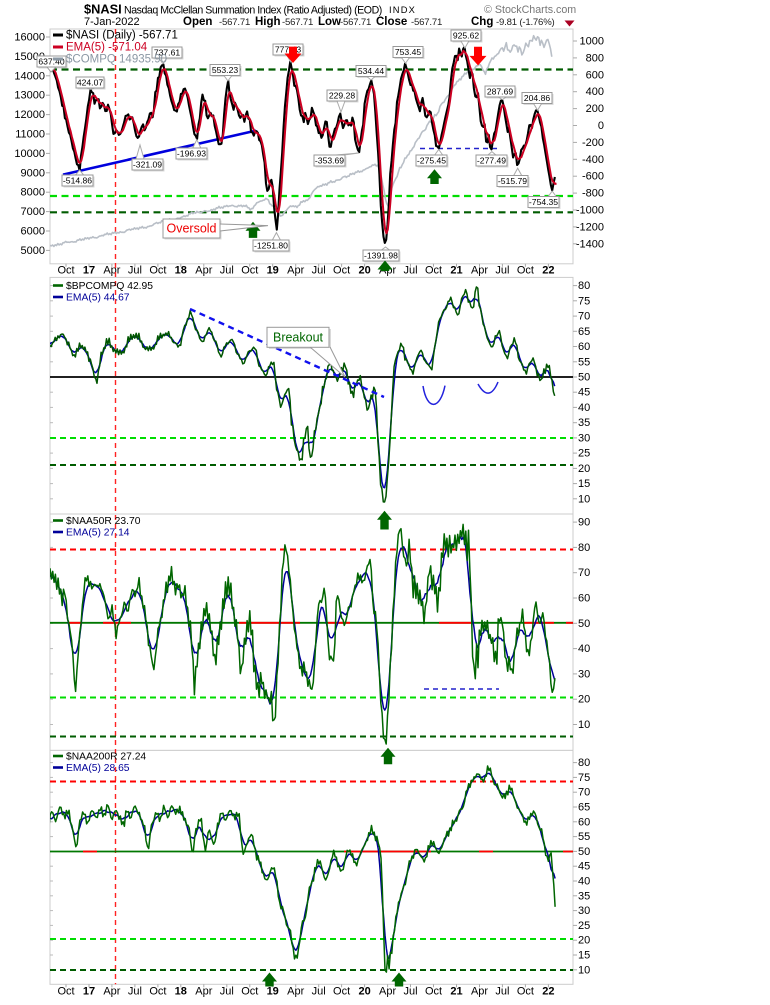  Describe the element at coordinates (225, 70) in the screenshot. I see `svg-text: 553.23` at that location.